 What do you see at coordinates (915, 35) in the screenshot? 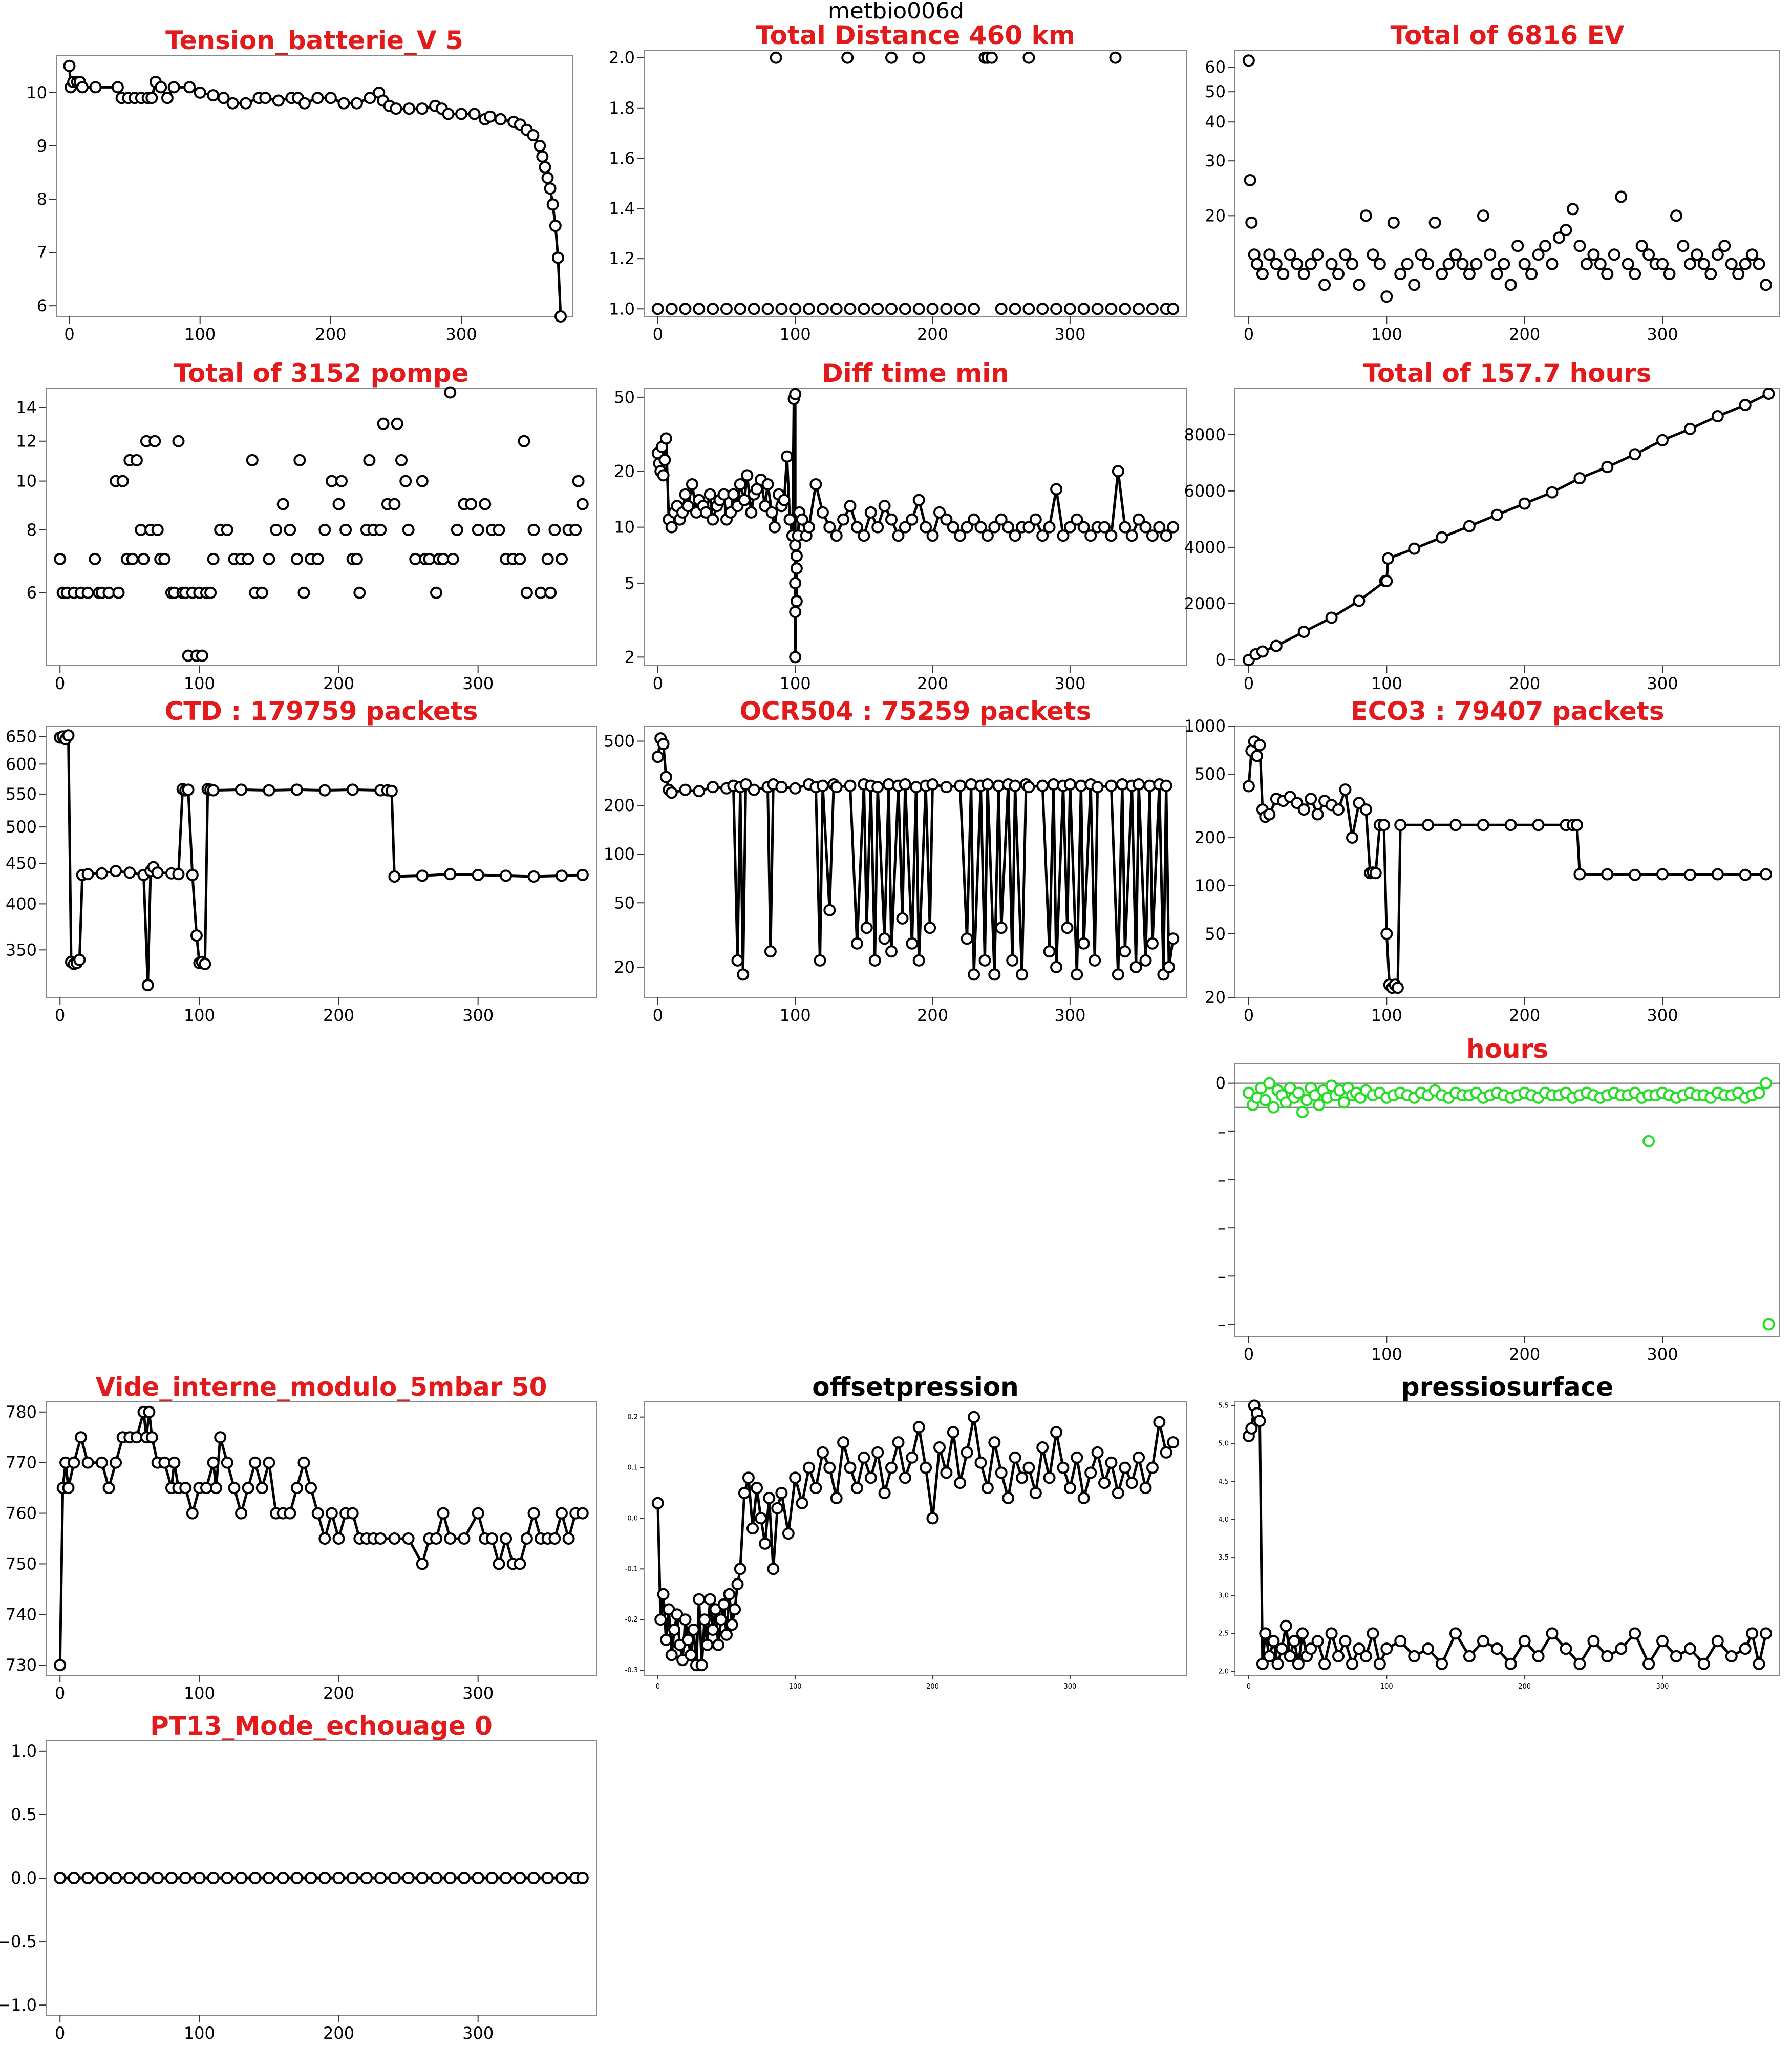
I see `panel-title: Total Distance 460 km` at bounding box center [915, 35].